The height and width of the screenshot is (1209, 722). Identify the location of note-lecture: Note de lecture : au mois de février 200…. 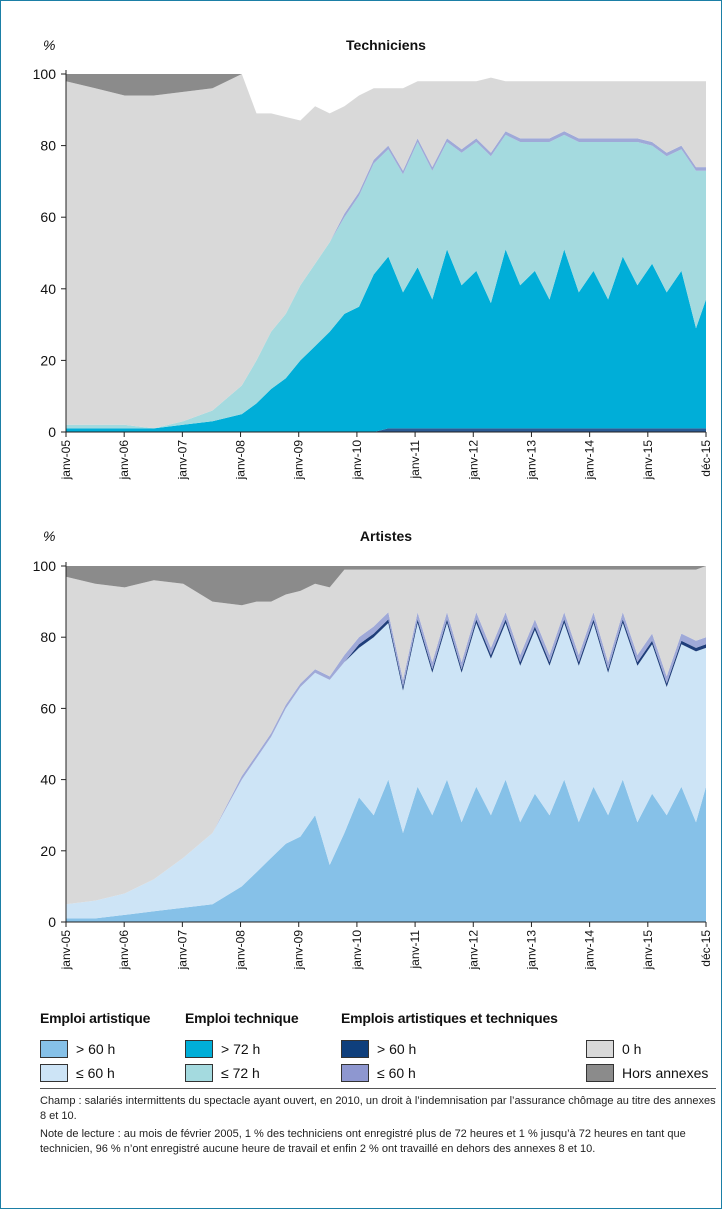
(363, 1141).